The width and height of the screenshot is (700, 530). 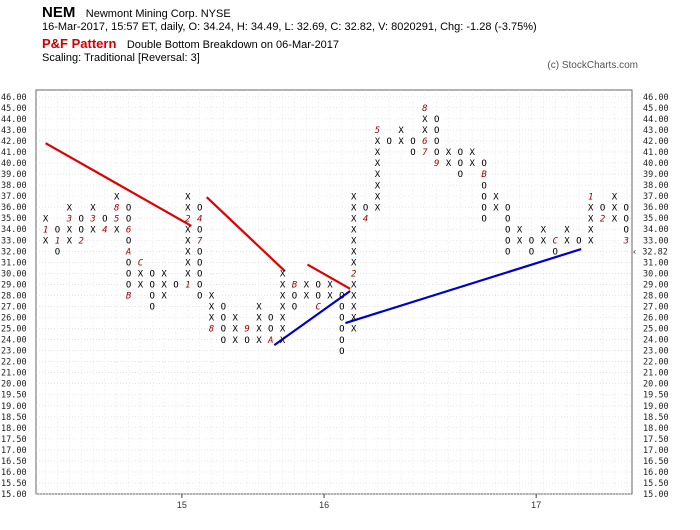 I want to click on right-tick-label: 30.00, so click(x=656, y=274).